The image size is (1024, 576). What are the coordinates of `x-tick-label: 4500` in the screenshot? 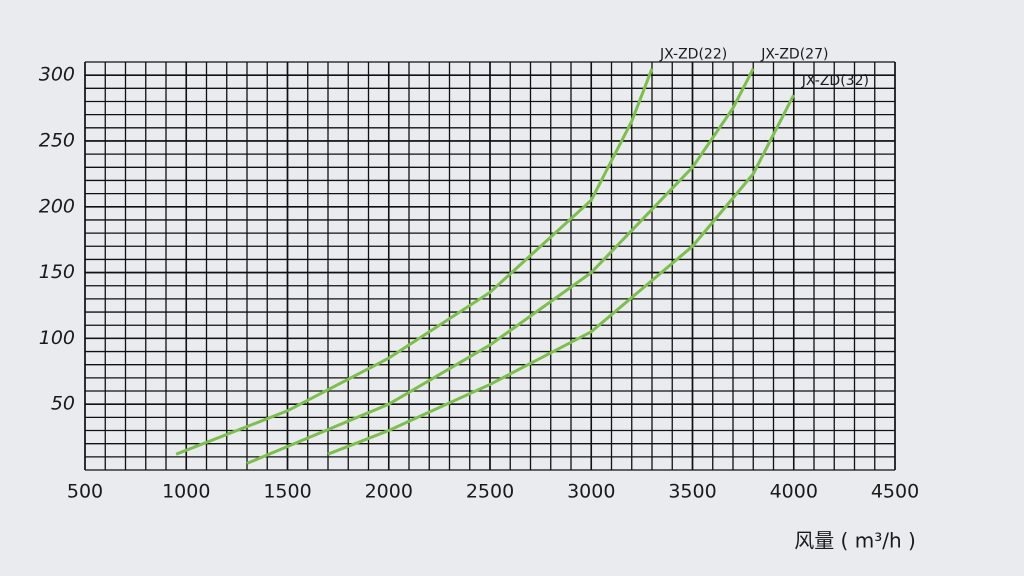 It's located at (895, 492).